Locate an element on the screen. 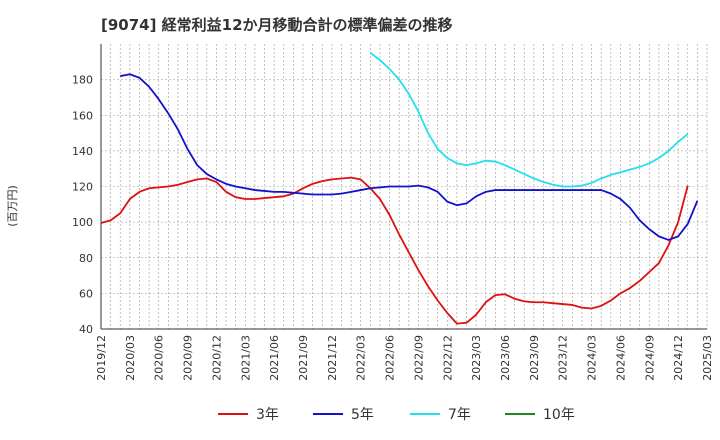  y-tick-label: 100 is located at coordinates (82, 222).